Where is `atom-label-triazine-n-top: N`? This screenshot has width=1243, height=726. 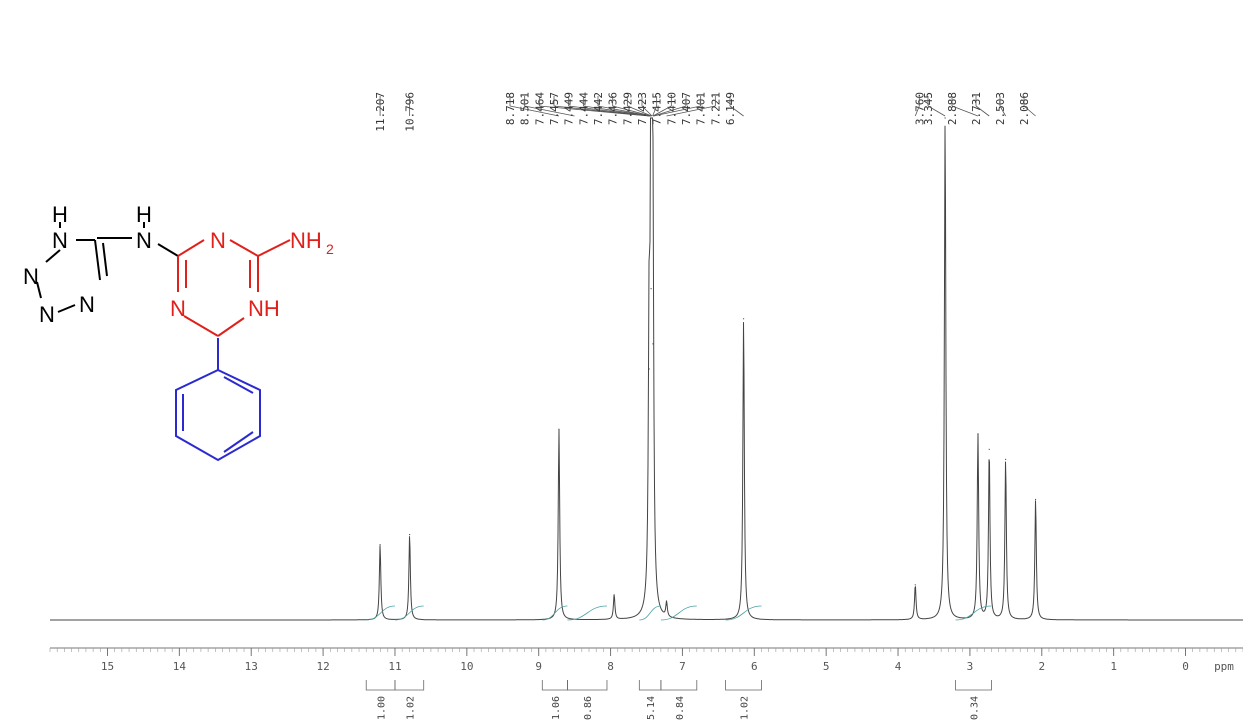 atom-label-triazine-n-top: N is located at coordinates (218, 240).